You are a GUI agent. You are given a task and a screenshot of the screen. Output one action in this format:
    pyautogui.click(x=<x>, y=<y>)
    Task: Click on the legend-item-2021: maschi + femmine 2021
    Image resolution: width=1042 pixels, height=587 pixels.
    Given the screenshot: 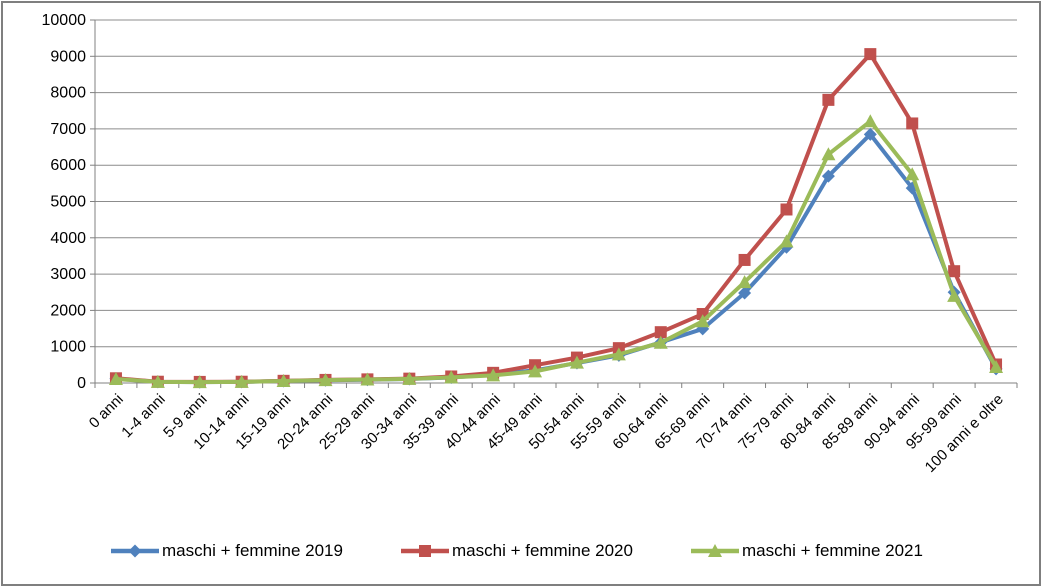 What is the action you would take?
    pyautogui.click(x=806, y=551)
    